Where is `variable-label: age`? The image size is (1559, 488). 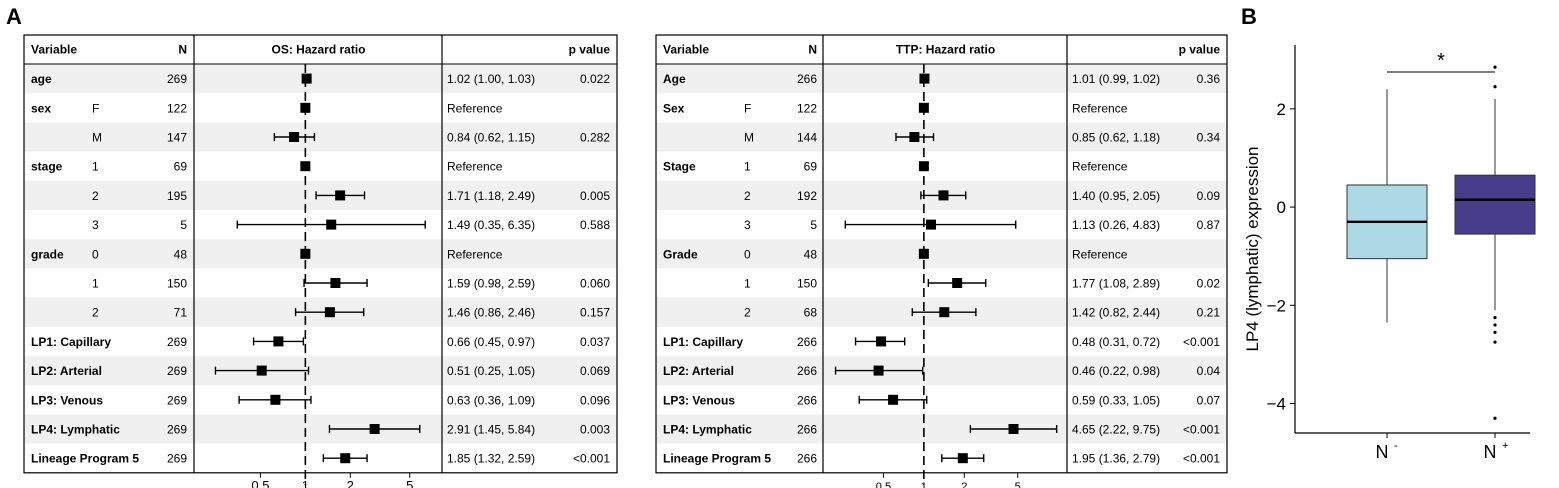
variable-label: age is located at coordinates (41, 79).